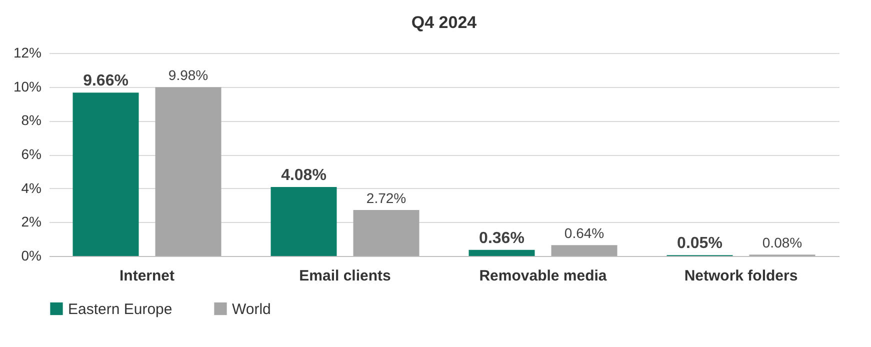 Image resolution: width=871 pixels, height=347 pixels. I want to click on data-label: 9.66%, so click(105, 81).